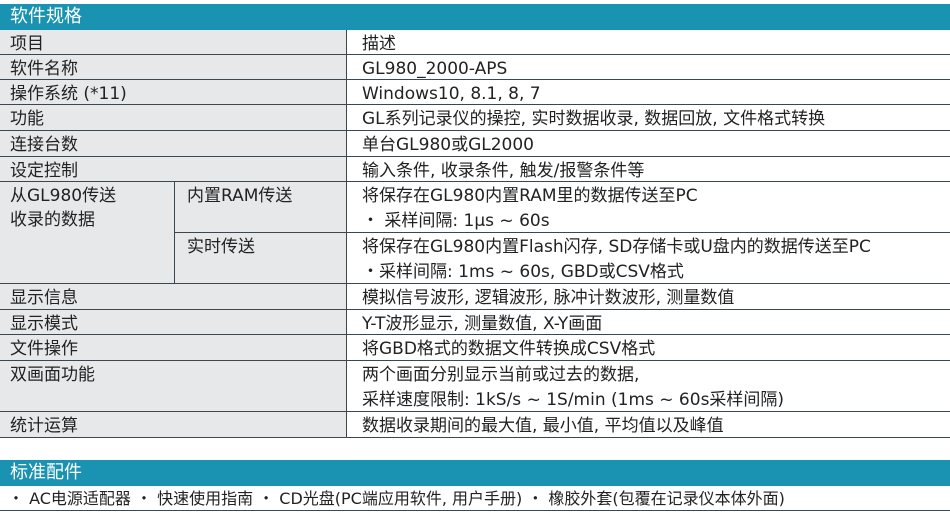 This screenshot has height=523, width=950. I want to click on transfer-label-line1: 从GL980传送, so click(63, 196).